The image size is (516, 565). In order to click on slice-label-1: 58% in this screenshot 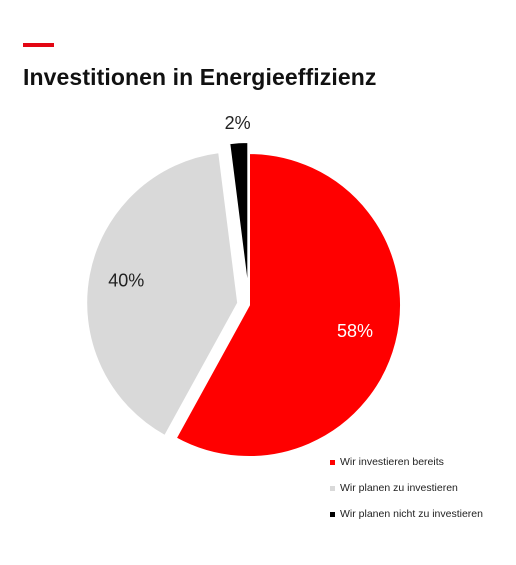, I will do `click(355, 331)`.